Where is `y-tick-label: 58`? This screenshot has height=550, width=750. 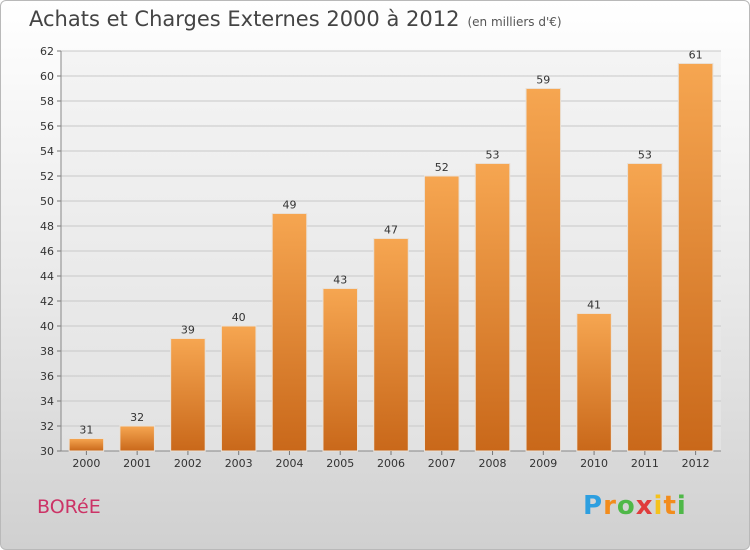 y-tick-label: 58 is located at coordinates (47, 101).